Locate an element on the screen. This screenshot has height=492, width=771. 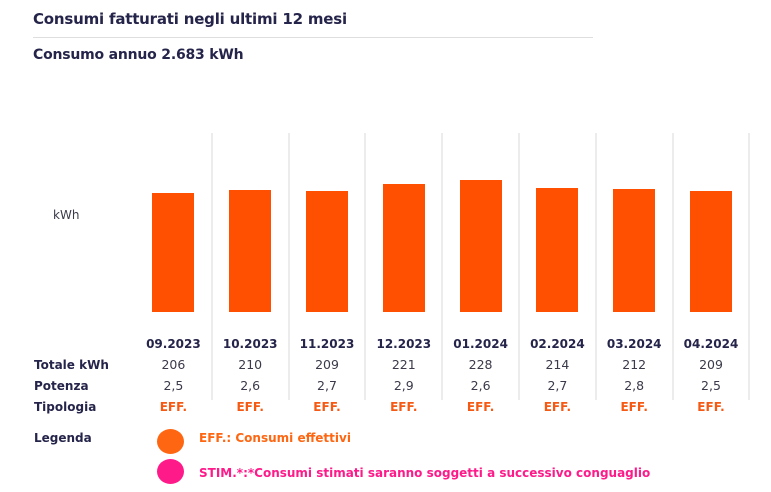
x-tick-label: 01.2024 is located at coordinates (480, 344).